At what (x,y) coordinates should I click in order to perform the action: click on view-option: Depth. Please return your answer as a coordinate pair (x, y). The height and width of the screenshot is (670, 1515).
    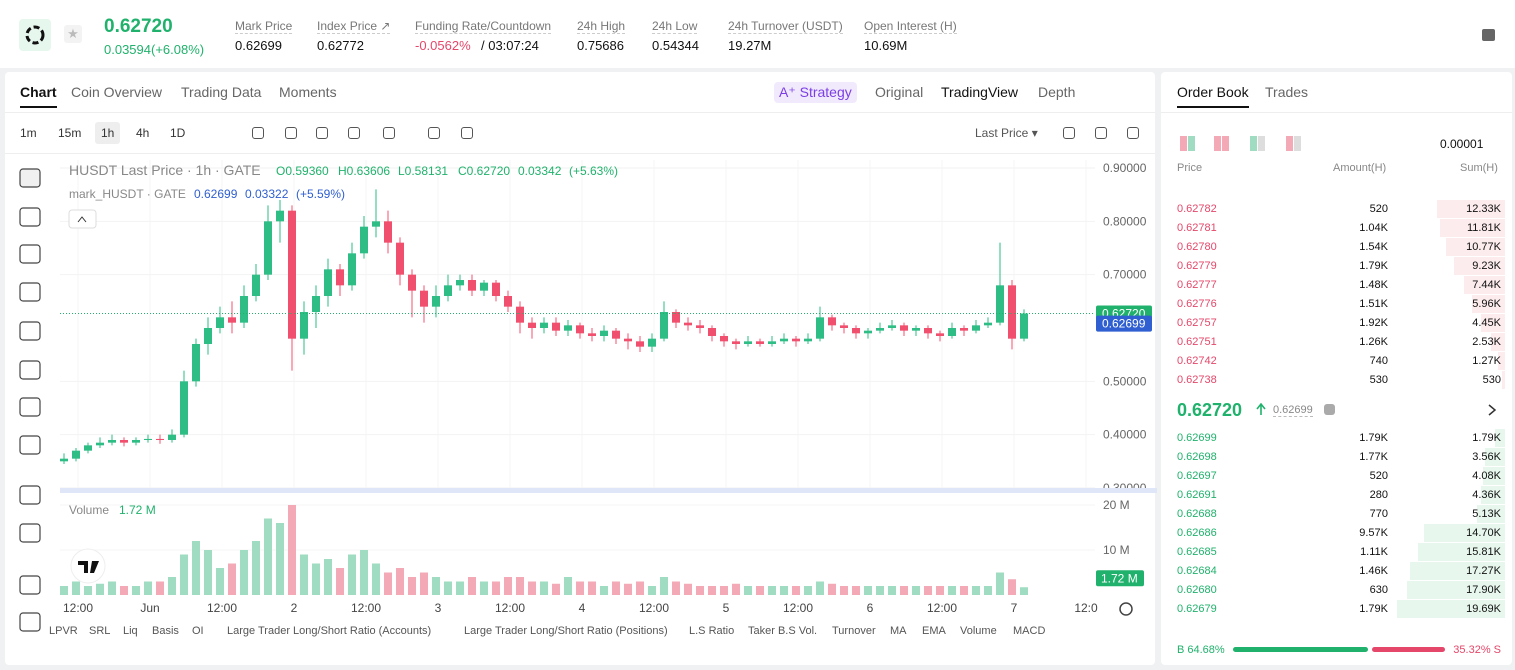
    Looking at the image, I should click on (1057, 92).